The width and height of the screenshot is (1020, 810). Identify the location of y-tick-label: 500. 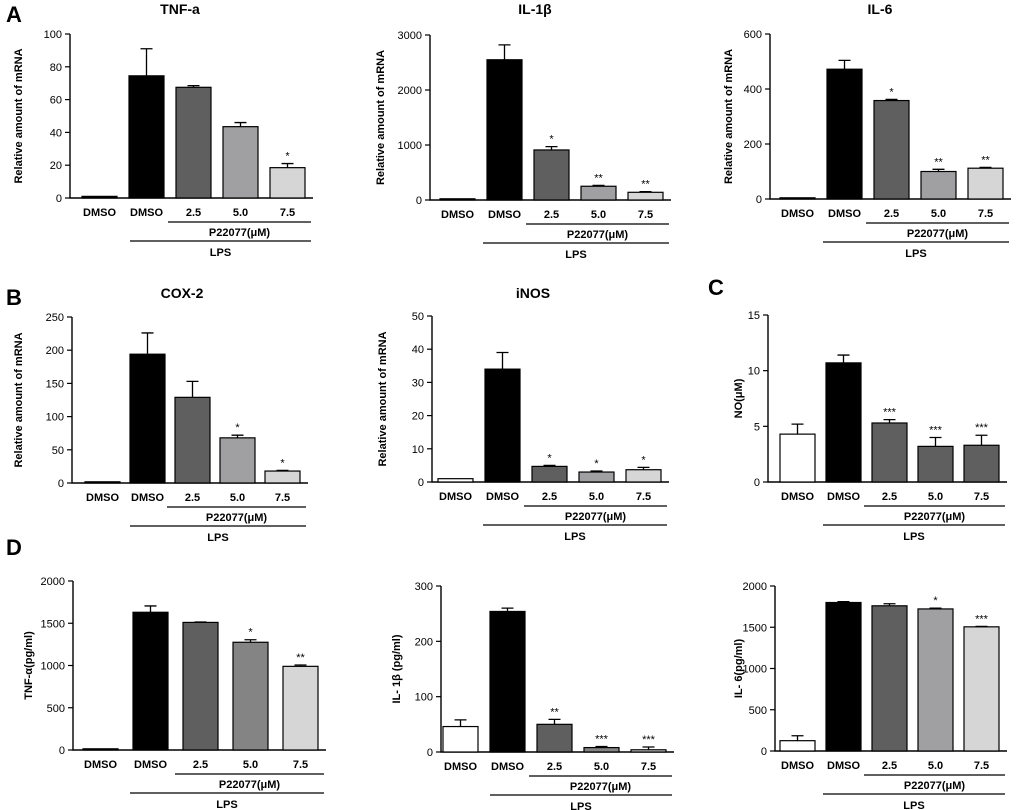
(758, 711).